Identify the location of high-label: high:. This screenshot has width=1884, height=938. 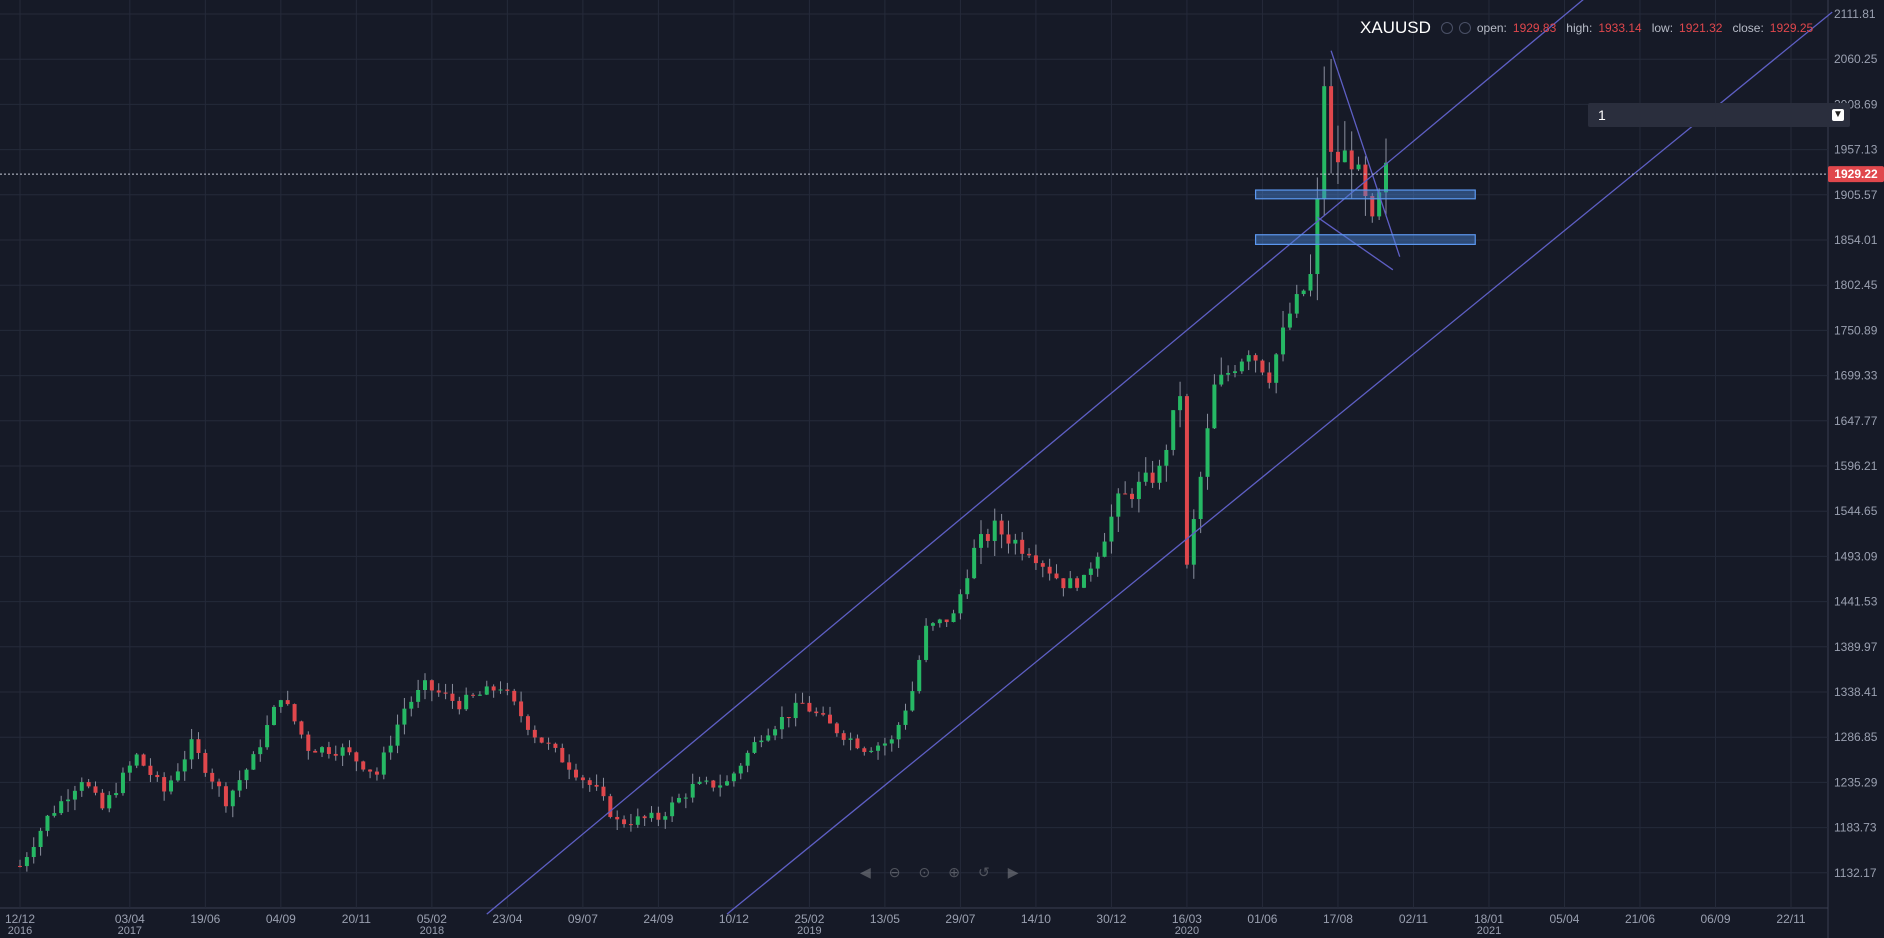
(1579, 28).